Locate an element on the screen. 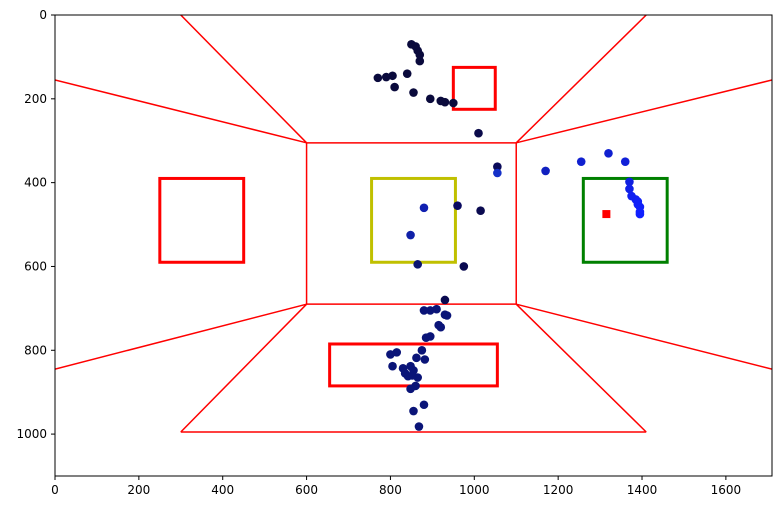 The image size is (783, 511). x-tick-label: 0 is located at coordinates (55, 490).